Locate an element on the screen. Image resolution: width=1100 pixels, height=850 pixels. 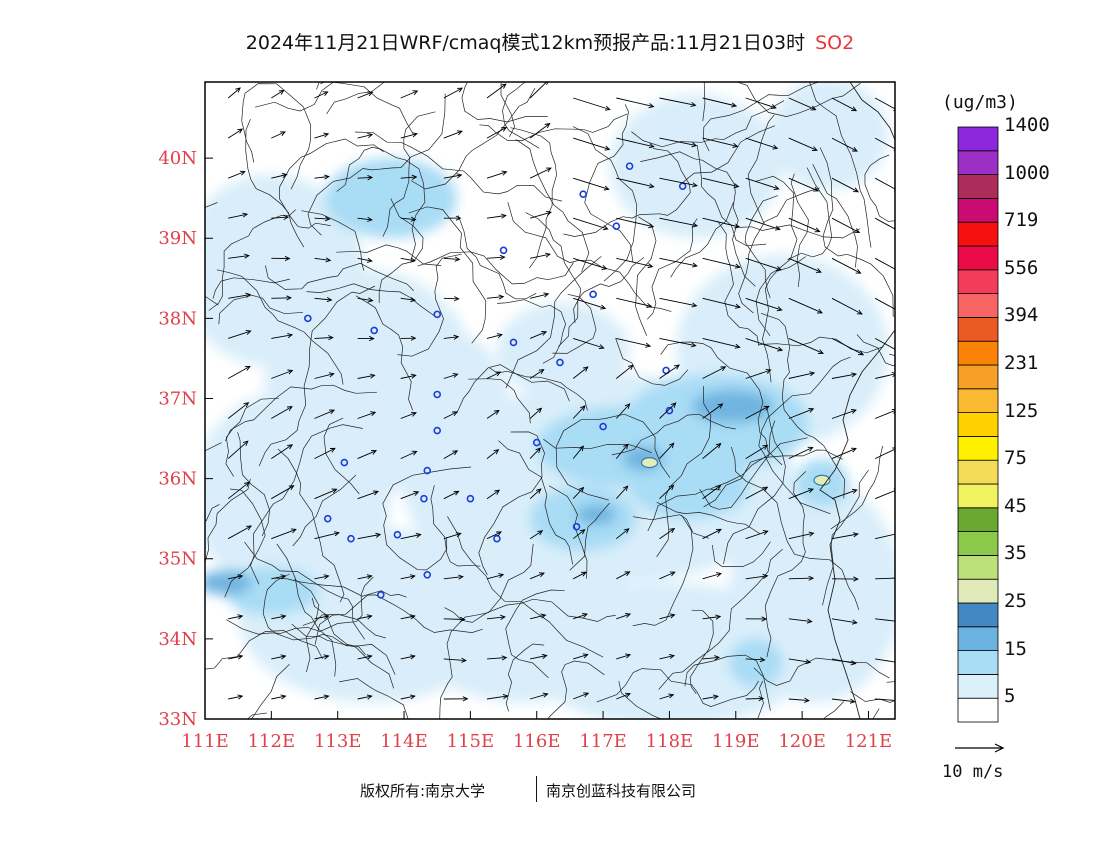
lon-label: 119E is located at coordinates (736, 741).